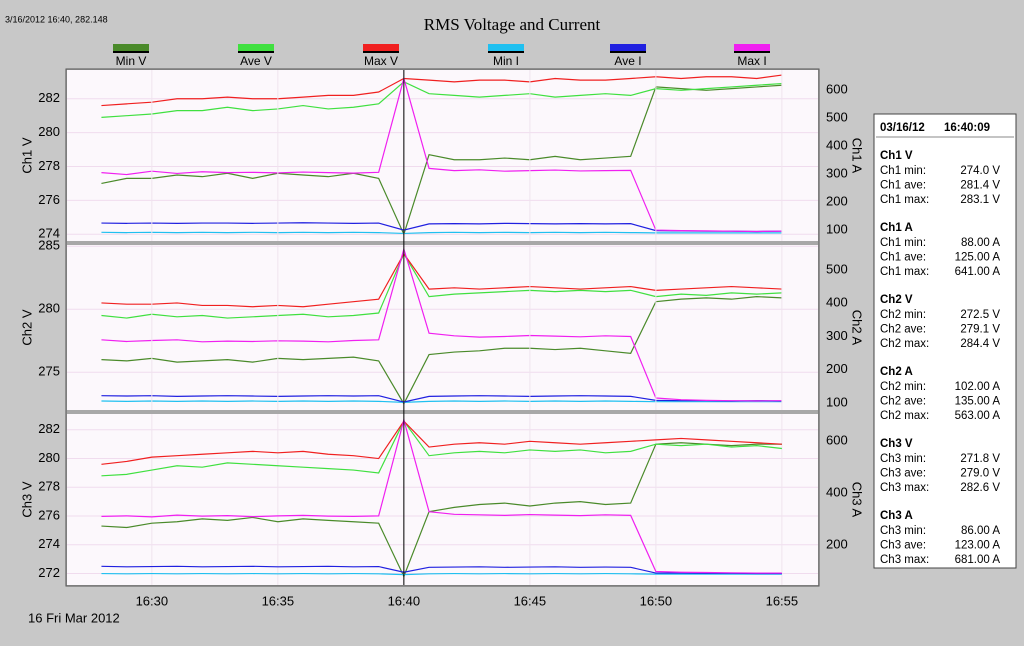 The height and width of the screenshot is (646, 1024). Describe the element at coordinates (978, 402) in the screenshot. I see `stats-value: 135.00 A` at that location.